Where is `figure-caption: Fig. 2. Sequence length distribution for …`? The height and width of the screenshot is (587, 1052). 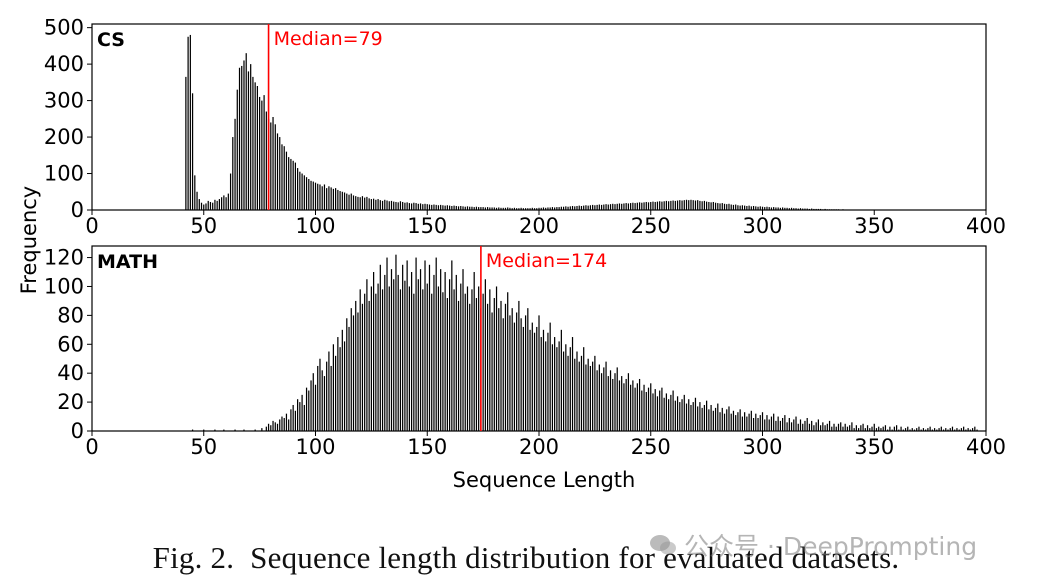
figure-caption: Fig. 2. Sequence length distribution for … is located at coordinates (526, 558).